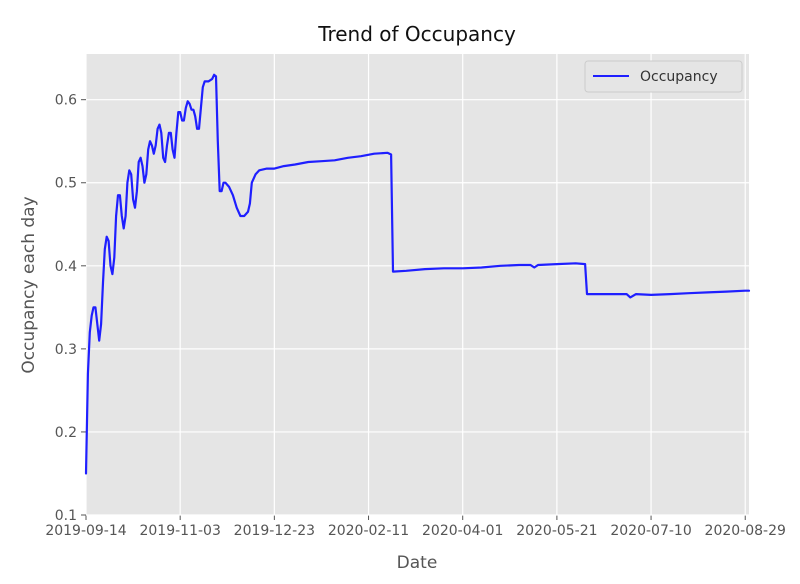 This screenshot has width=800, height=584. I want to click on y-tick-label: 0.5, so click(66, 184).